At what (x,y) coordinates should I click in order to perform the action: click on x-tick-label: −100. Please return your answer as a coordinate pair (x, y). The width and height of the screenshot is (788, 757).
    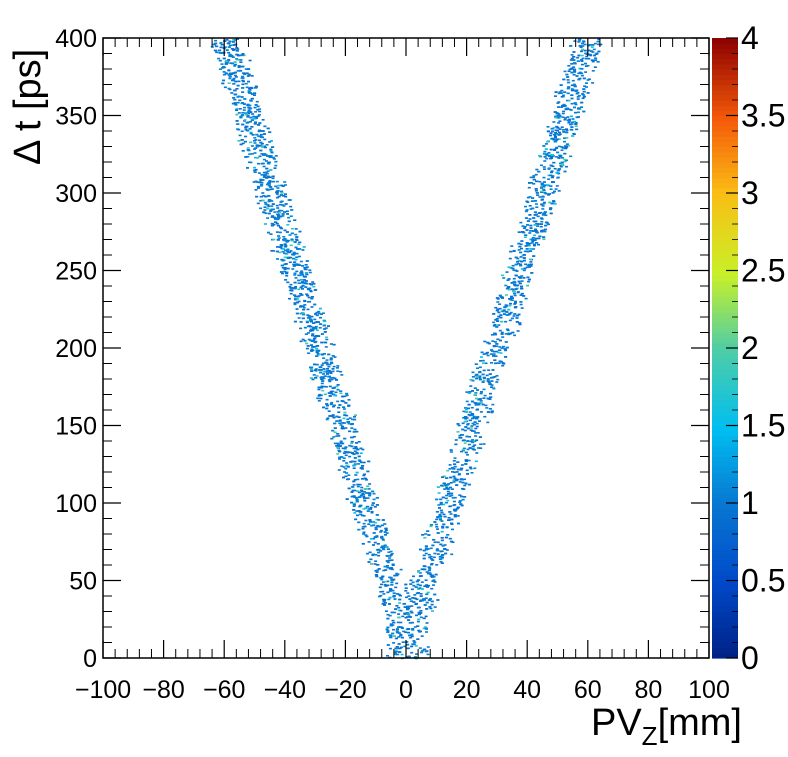
    Looking at the image, I should click on (103, 690).